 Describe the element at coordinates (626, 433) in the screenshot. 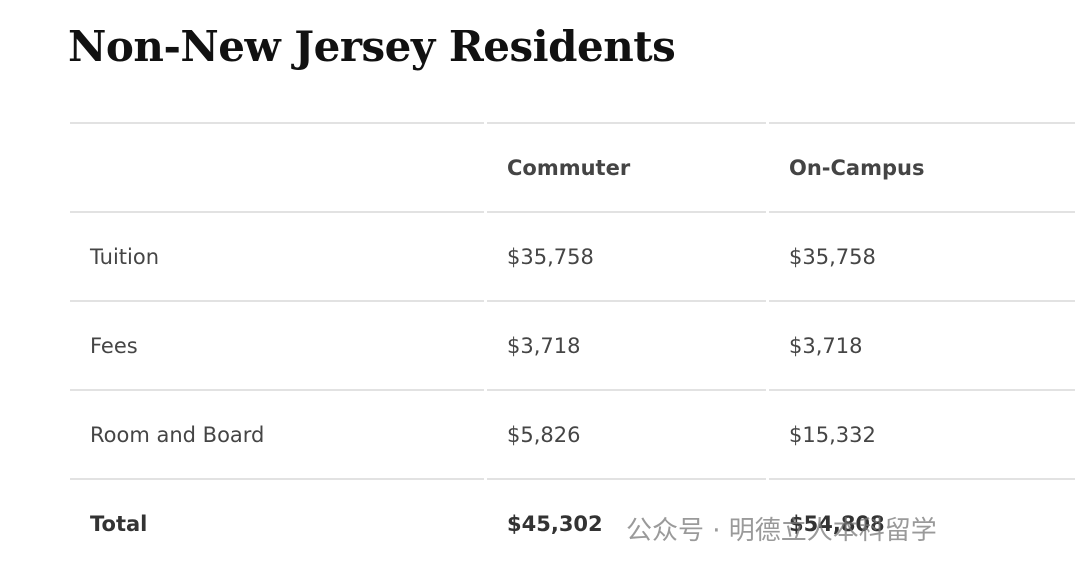

I see `cell-value: $5,826` at that location.